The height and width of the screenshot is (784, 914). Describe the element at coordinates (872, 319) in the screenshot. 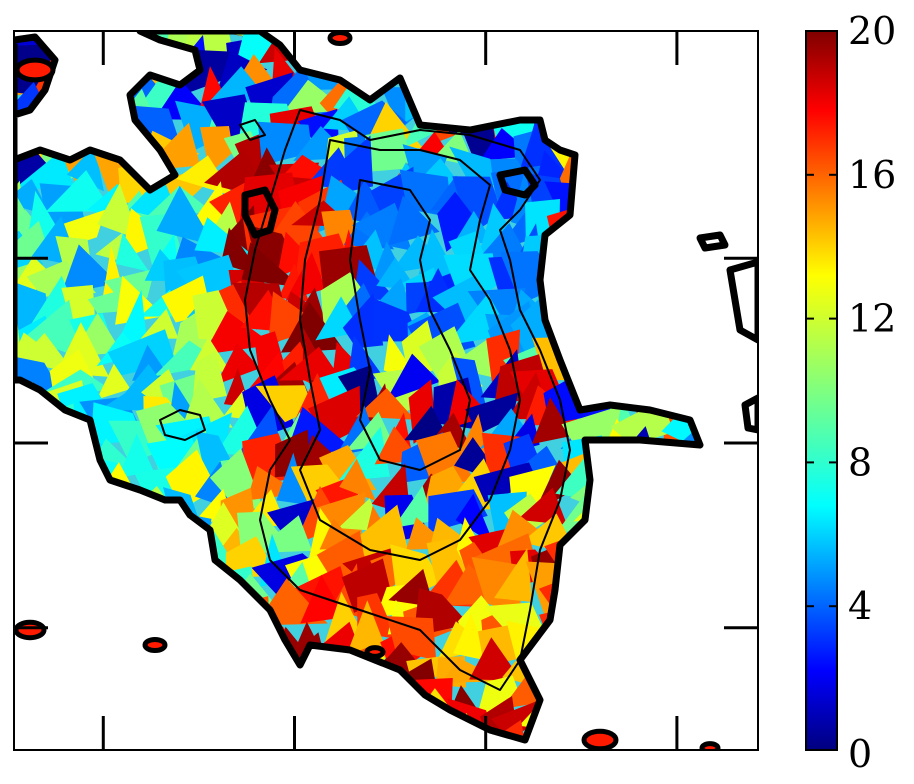

I see `colorbar-tick-label: 12` at that location.